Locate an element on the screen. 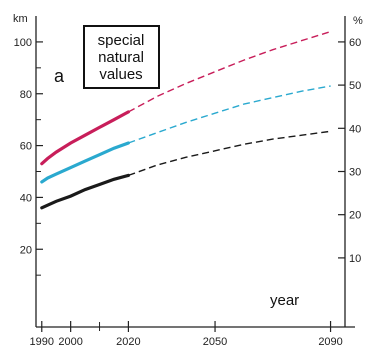 Image resolution: width=373 pixels, height=347 pixels. legend-line-2: natural is located at coordinates (121, 57).